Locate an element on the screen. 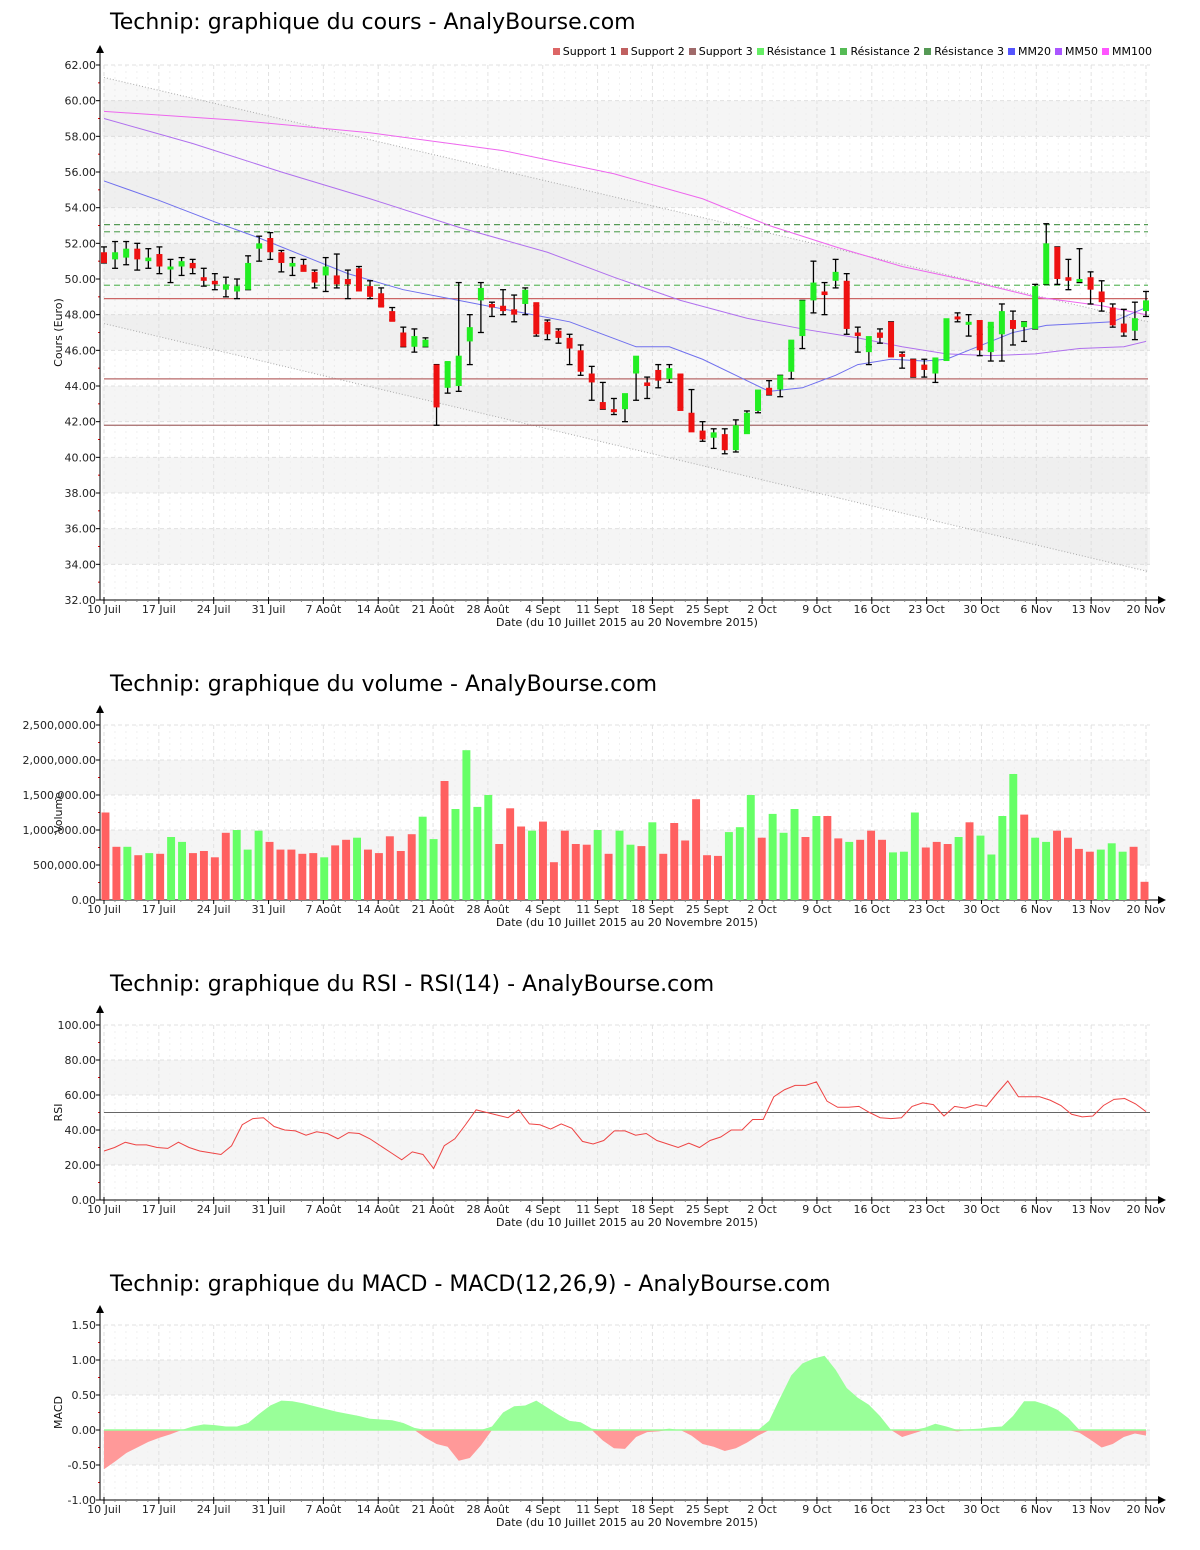  svg-text: 60.00 is located at coordinates (81, 101).